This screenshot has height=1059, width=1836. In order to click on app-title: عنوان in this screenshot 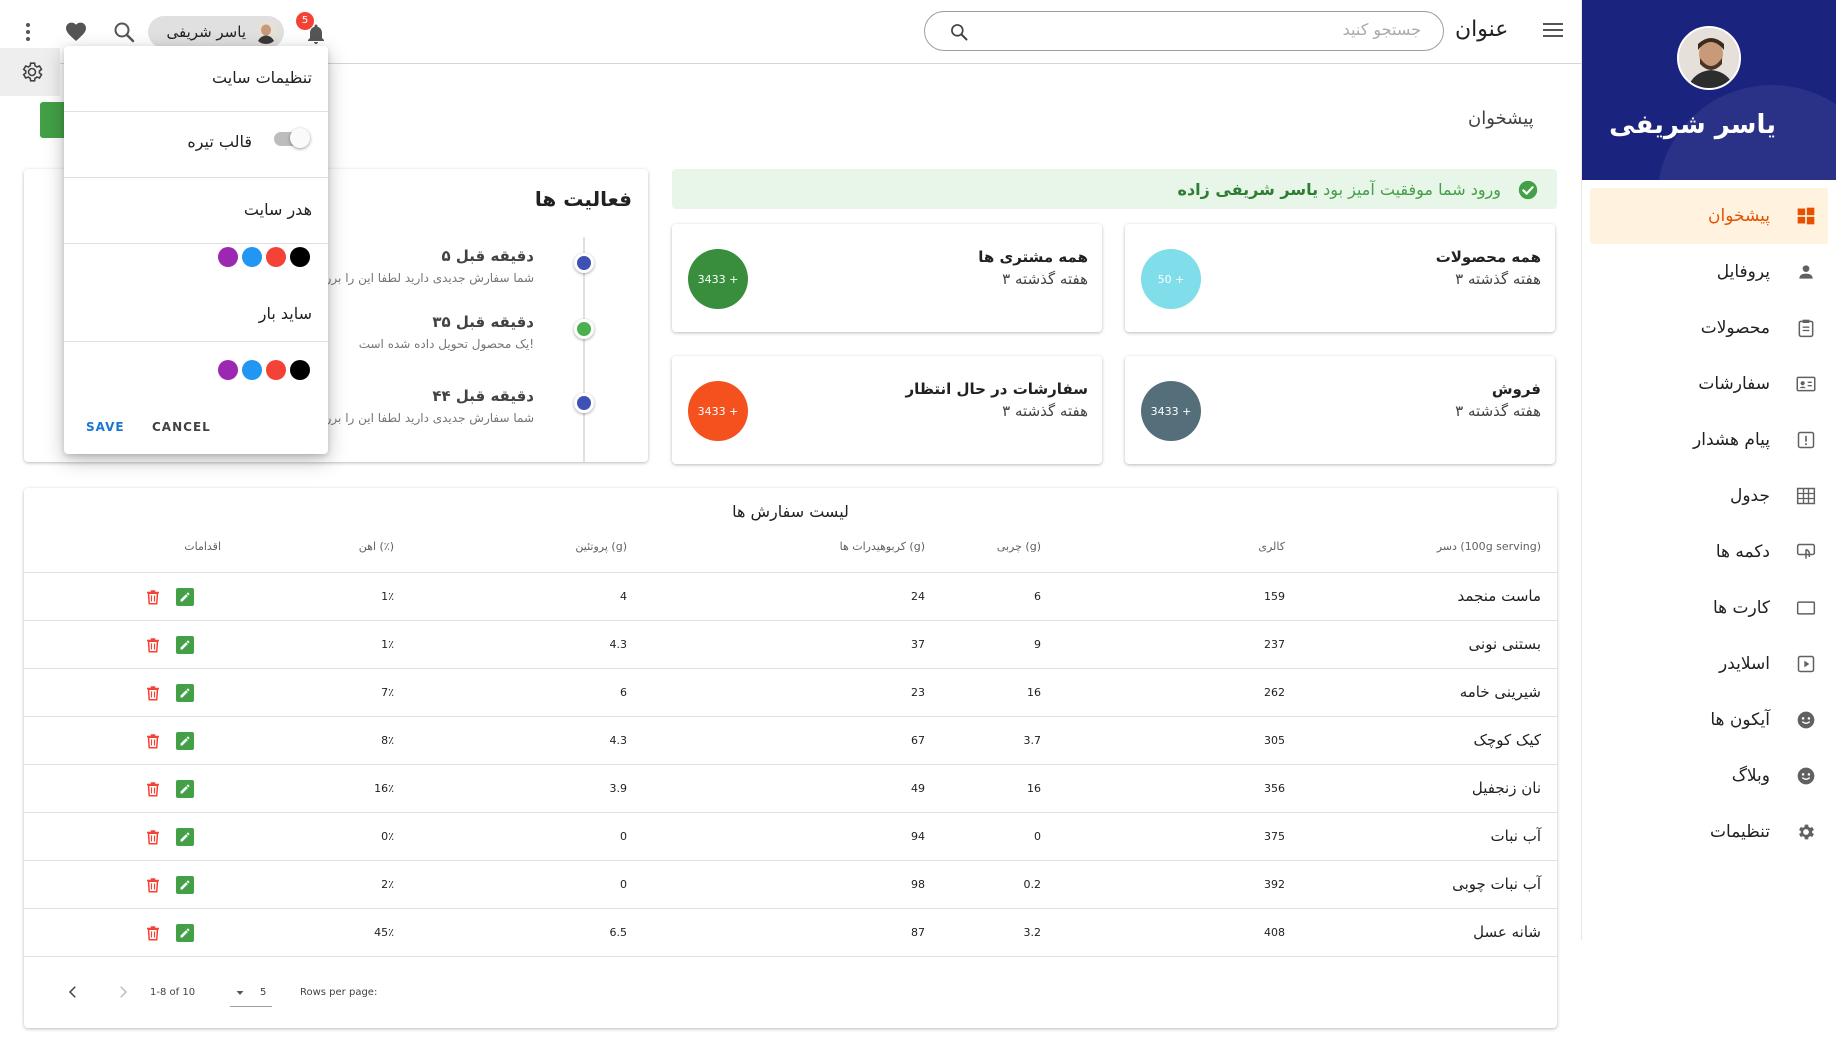, I will do `click(1482, 29)`.